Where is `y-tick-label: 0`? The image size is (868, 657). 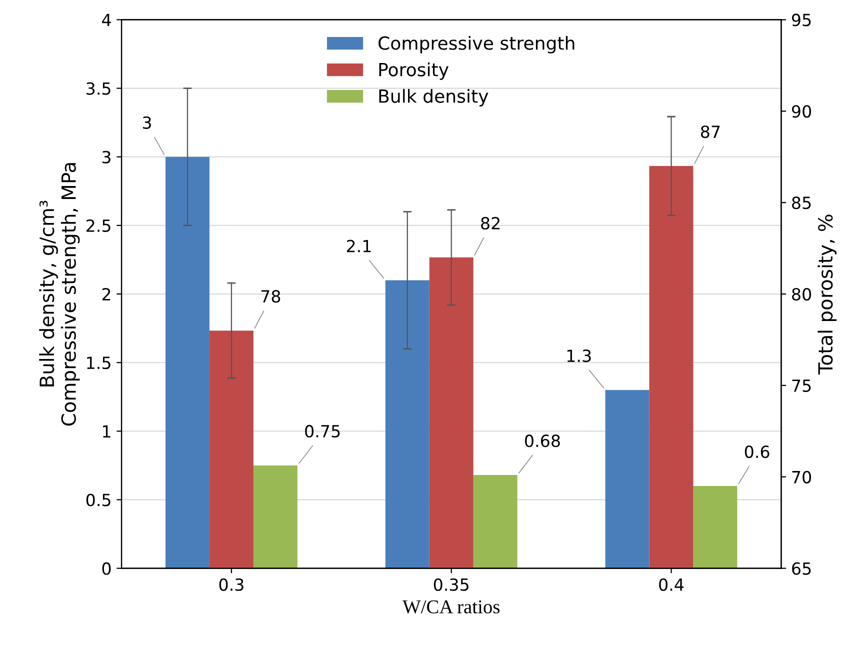
y-tick-label: 0 is located at coordinates (106, 568).